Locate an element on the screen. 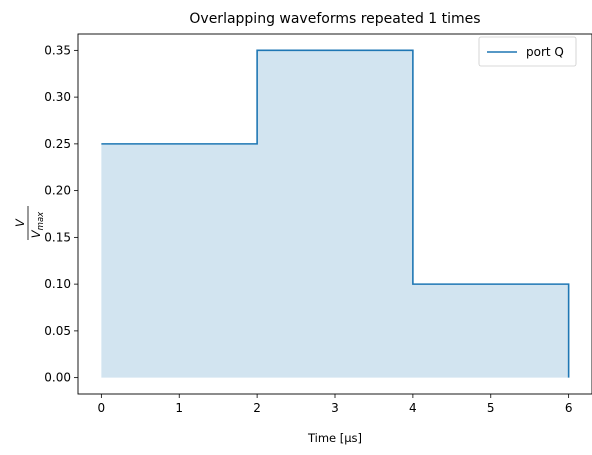 The height and width of the screenshot is (455, 592). y-axis-label-denominator: Vmax is located at coordinates (37, 224).